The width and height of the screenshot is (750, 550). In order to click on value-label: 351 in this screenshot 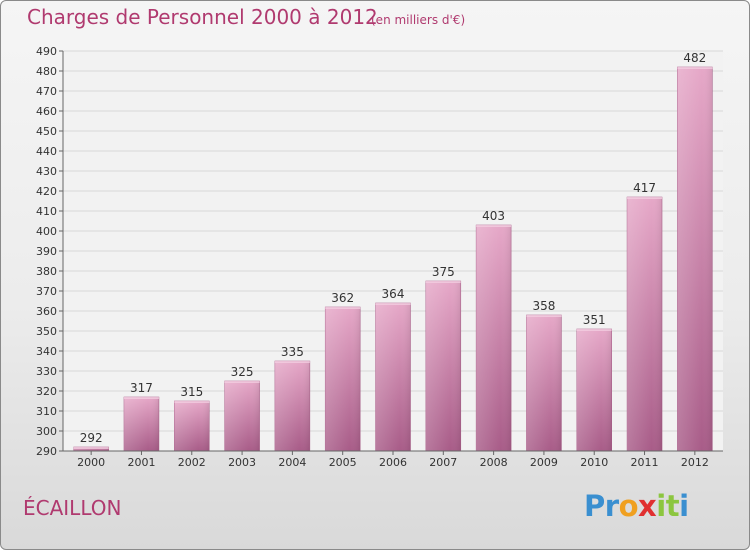, I will do `click(594, 320)`.